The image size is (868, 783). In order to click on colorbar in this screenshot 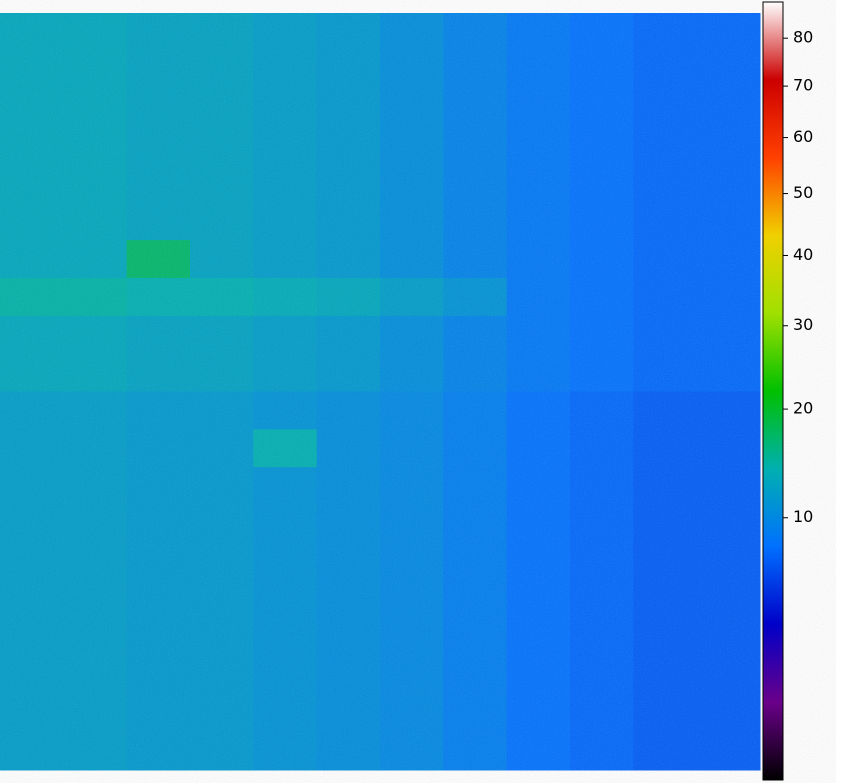, I will do `click(773, 391)`.